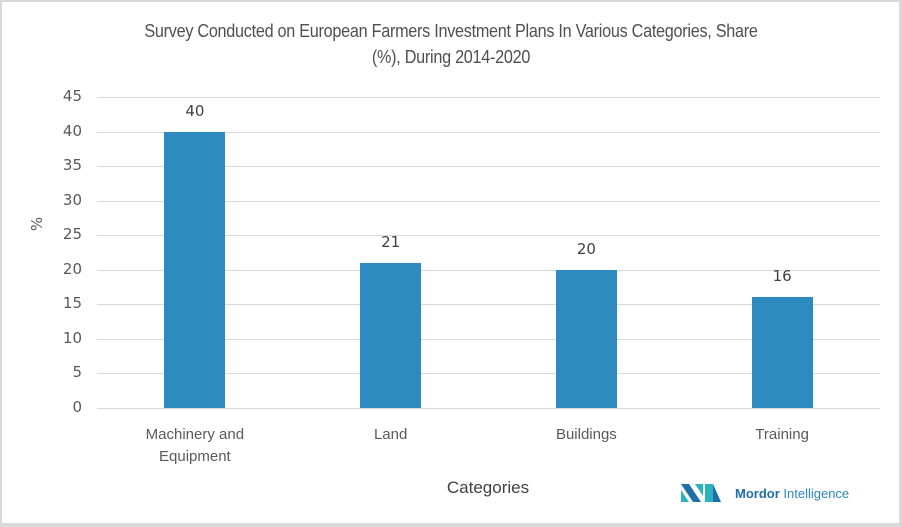  I want to click on x-axis-label: Categories, so click(488, 487).